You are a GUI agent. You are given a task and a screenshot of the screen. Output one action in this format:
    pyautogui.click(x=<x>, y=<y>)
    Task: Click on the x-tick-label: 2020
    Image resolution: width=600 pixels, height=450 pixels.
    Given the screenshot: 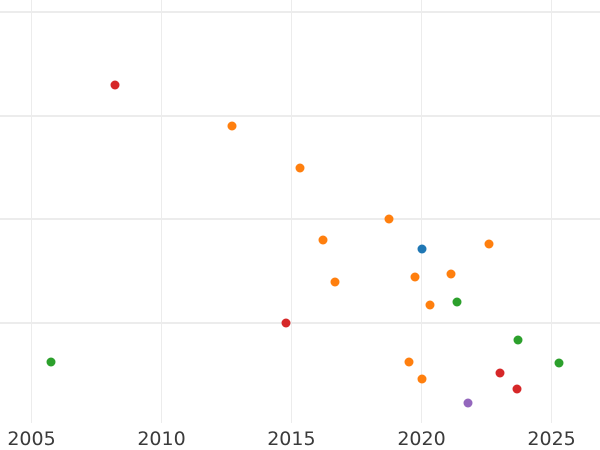 What is the action you would take?
    pyautogui.click(x=421, y=439)
    